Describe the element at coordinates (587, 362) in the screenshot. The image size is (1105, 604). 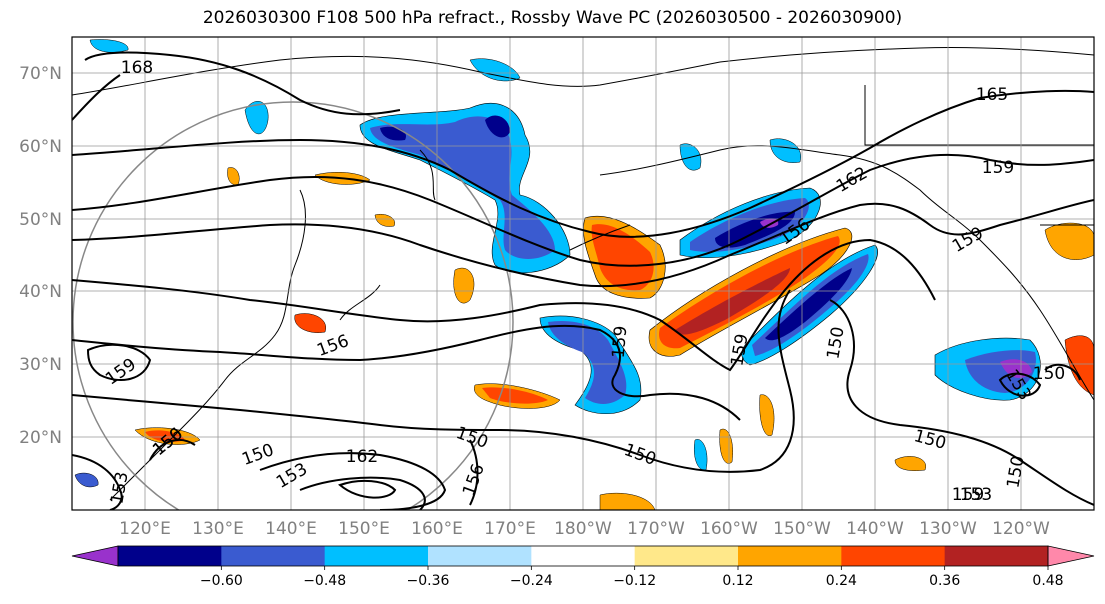
I see `shade-midpac-blue` at that location.